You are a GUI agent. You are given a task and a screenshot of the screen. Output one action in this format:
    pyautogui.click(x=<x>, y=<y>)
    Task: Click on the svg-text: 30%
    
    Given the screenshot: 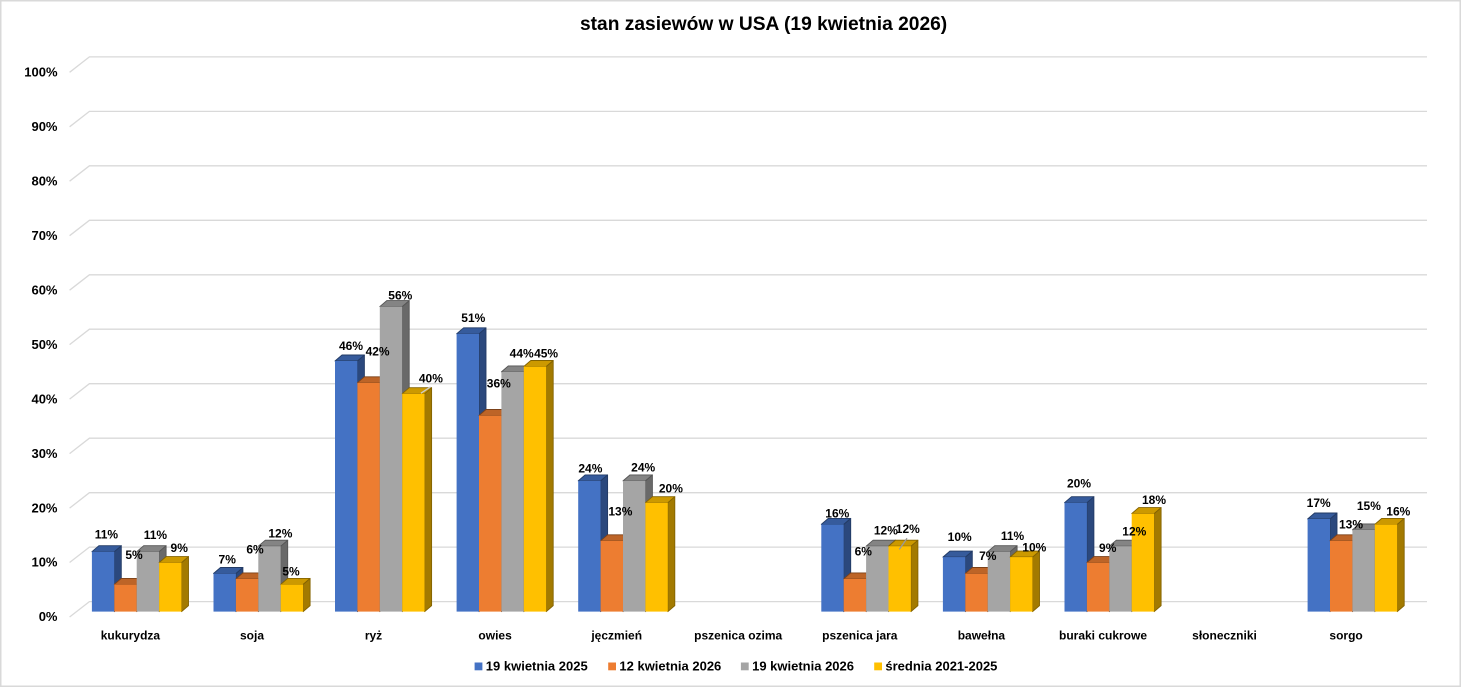 What is the action you would take?
    pyautogui.click(x=44, y=453)
    